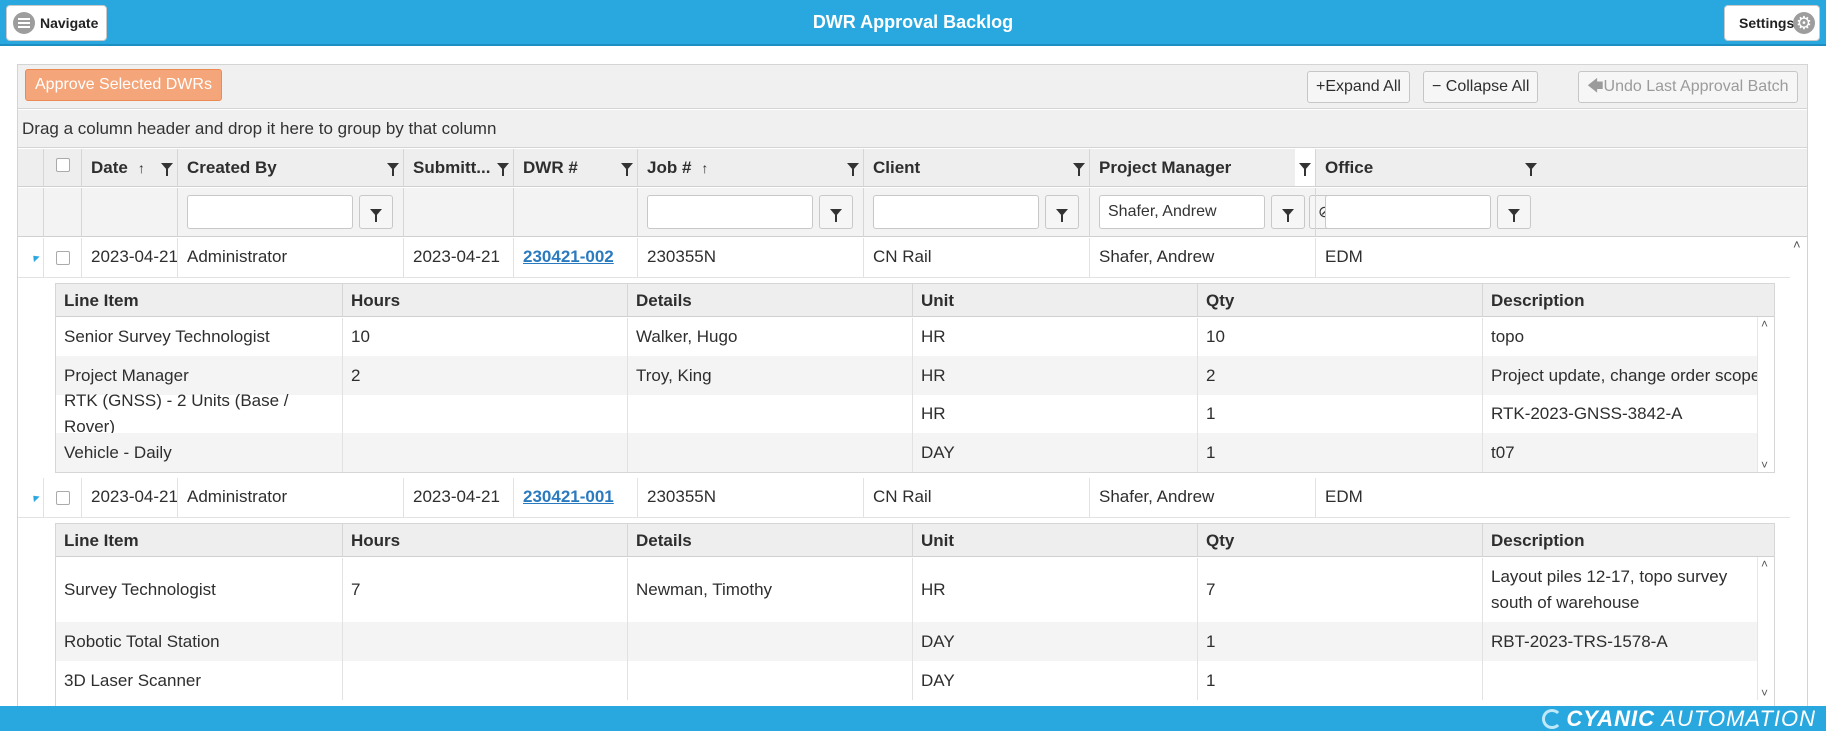 Image resolution: width=1826 pixels, height=731 pixels. I want to click on cell-qty: 2, so click(1339, 375).